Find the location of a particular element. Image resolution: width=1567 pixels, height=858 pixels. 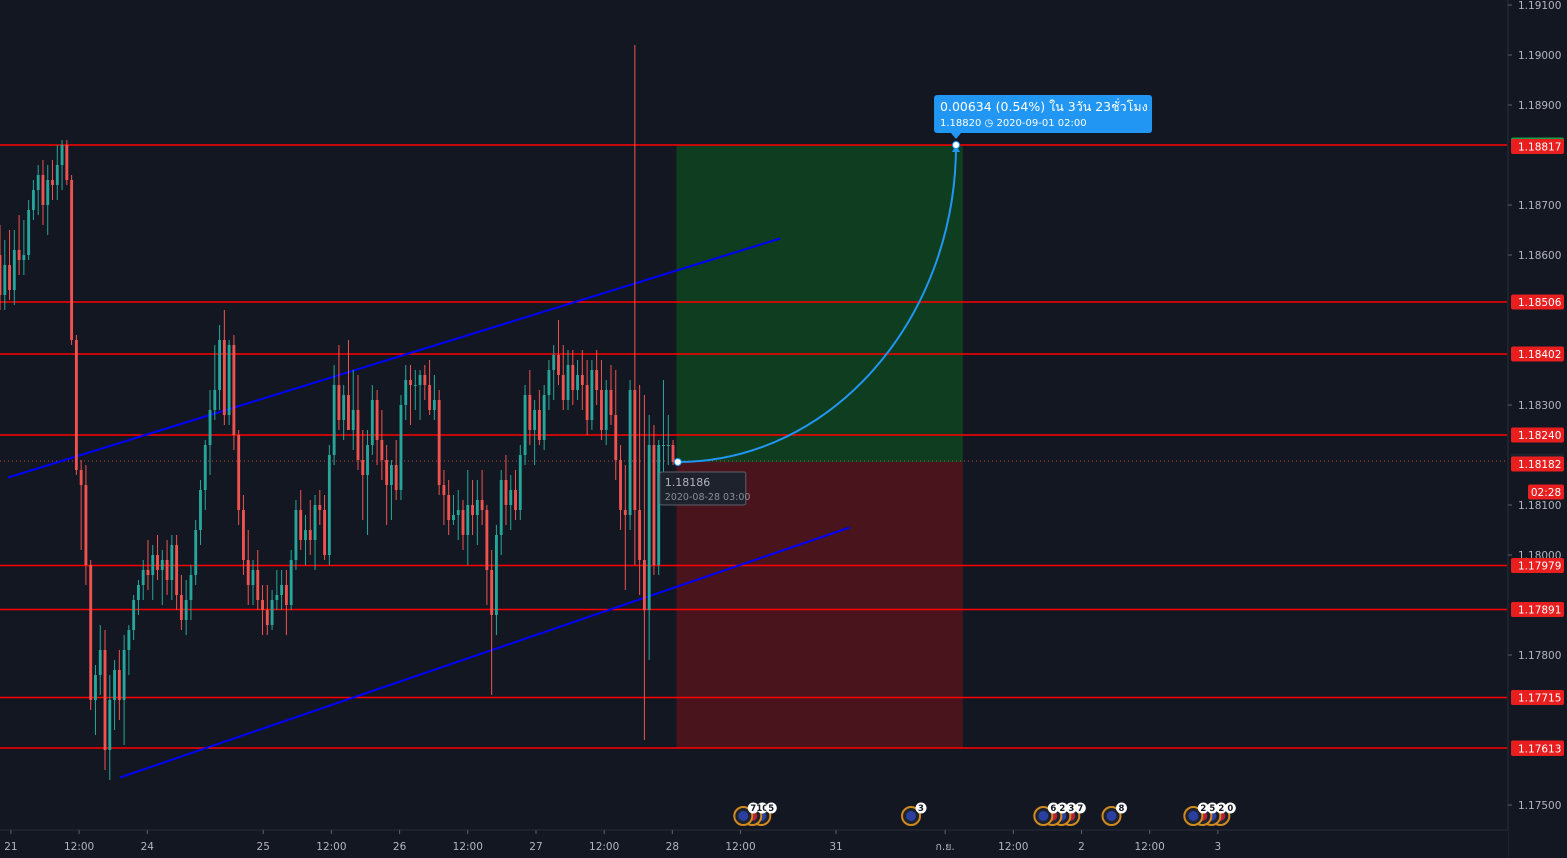

projection-start-handle is located at coordinates (677, 462).